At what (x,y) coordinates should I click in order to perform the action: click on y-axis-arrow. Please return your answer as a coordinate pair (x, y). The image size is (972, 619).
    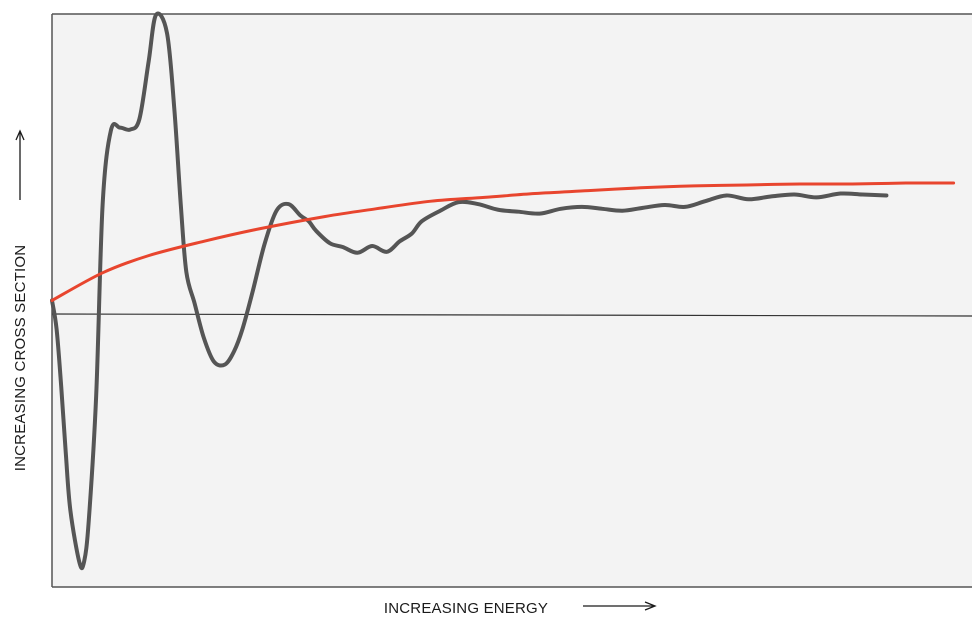
    Looking at the image, I should click on (20, 164).